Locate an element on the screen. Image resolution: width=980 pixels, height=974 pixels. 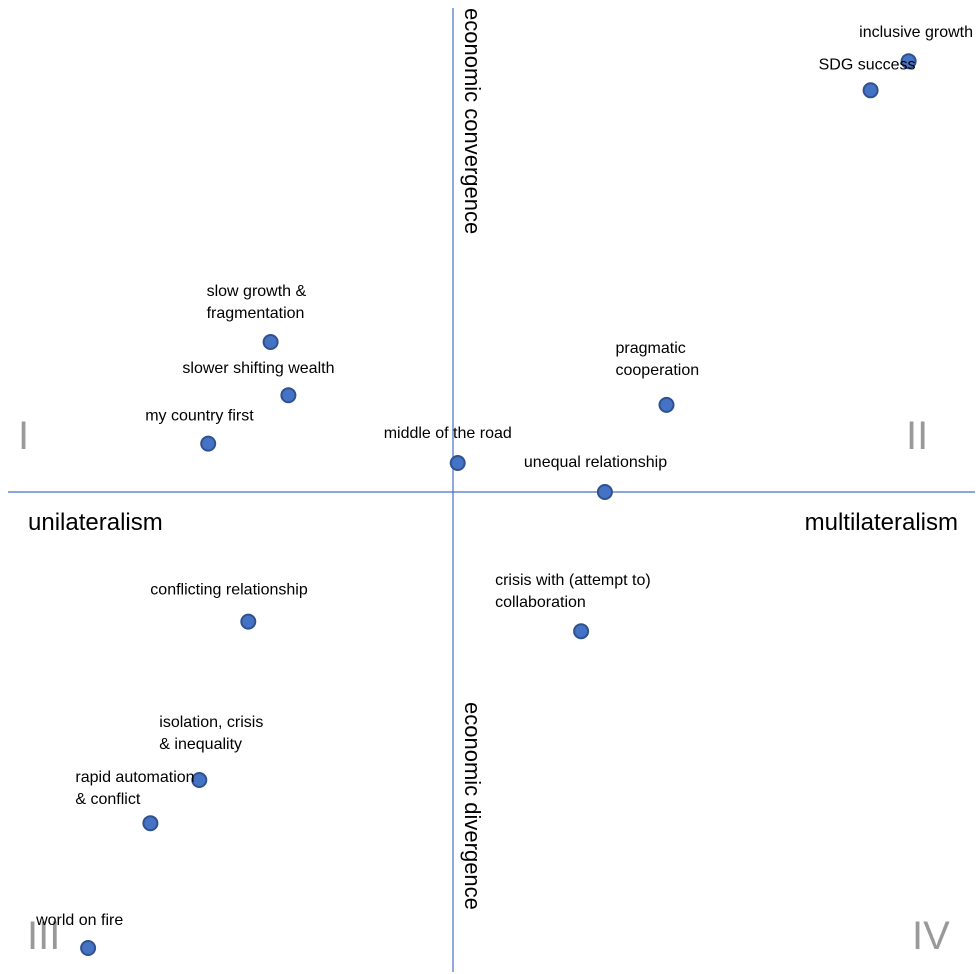
data-label: crisis with (attempt to) collaboration is located at coordinates (573, 591).